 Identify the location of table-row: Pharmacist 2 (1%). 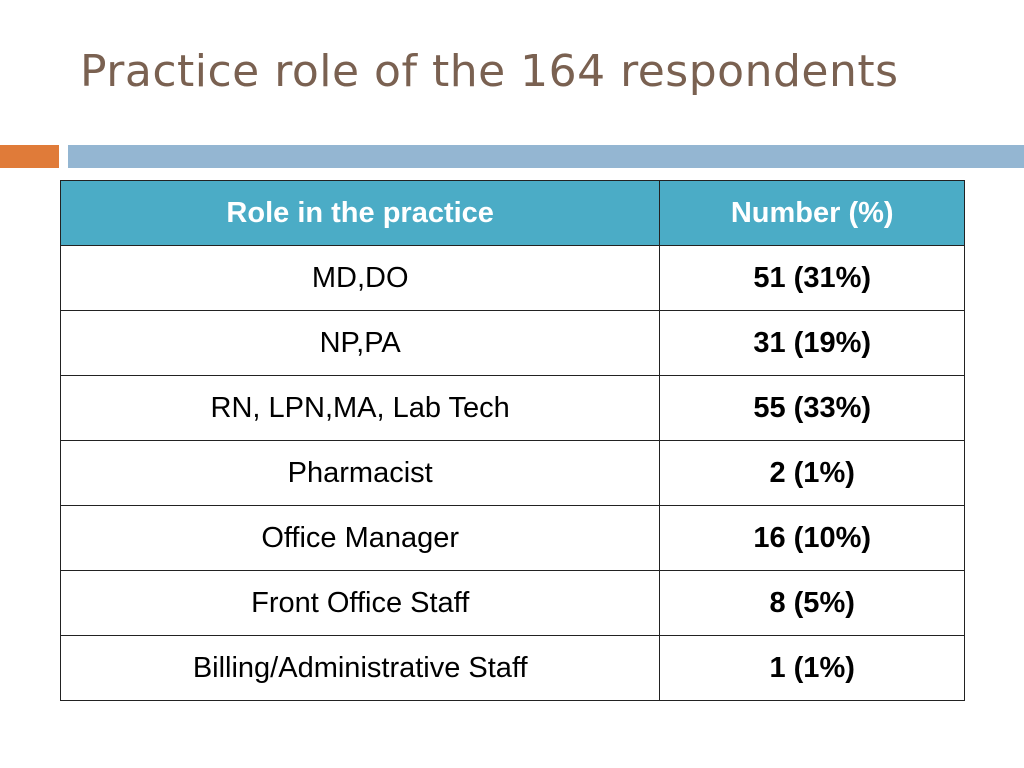
(512, 473).